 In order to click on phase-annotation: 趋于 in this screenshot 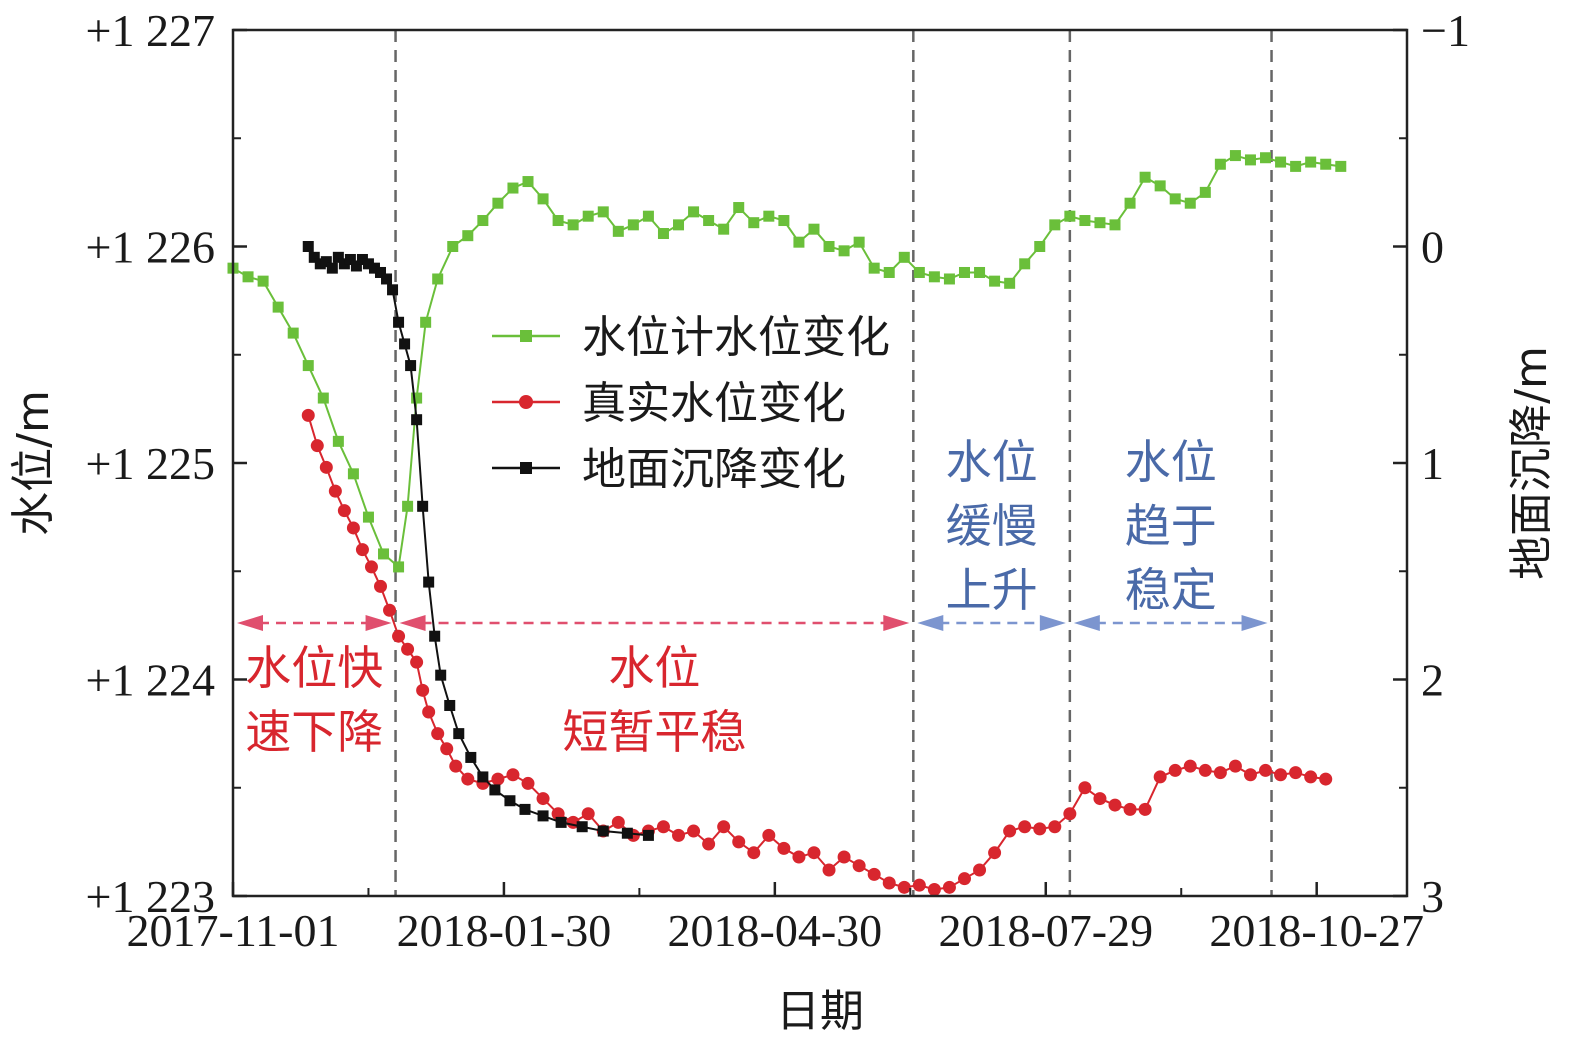, I will do `click(1171, 526)`.